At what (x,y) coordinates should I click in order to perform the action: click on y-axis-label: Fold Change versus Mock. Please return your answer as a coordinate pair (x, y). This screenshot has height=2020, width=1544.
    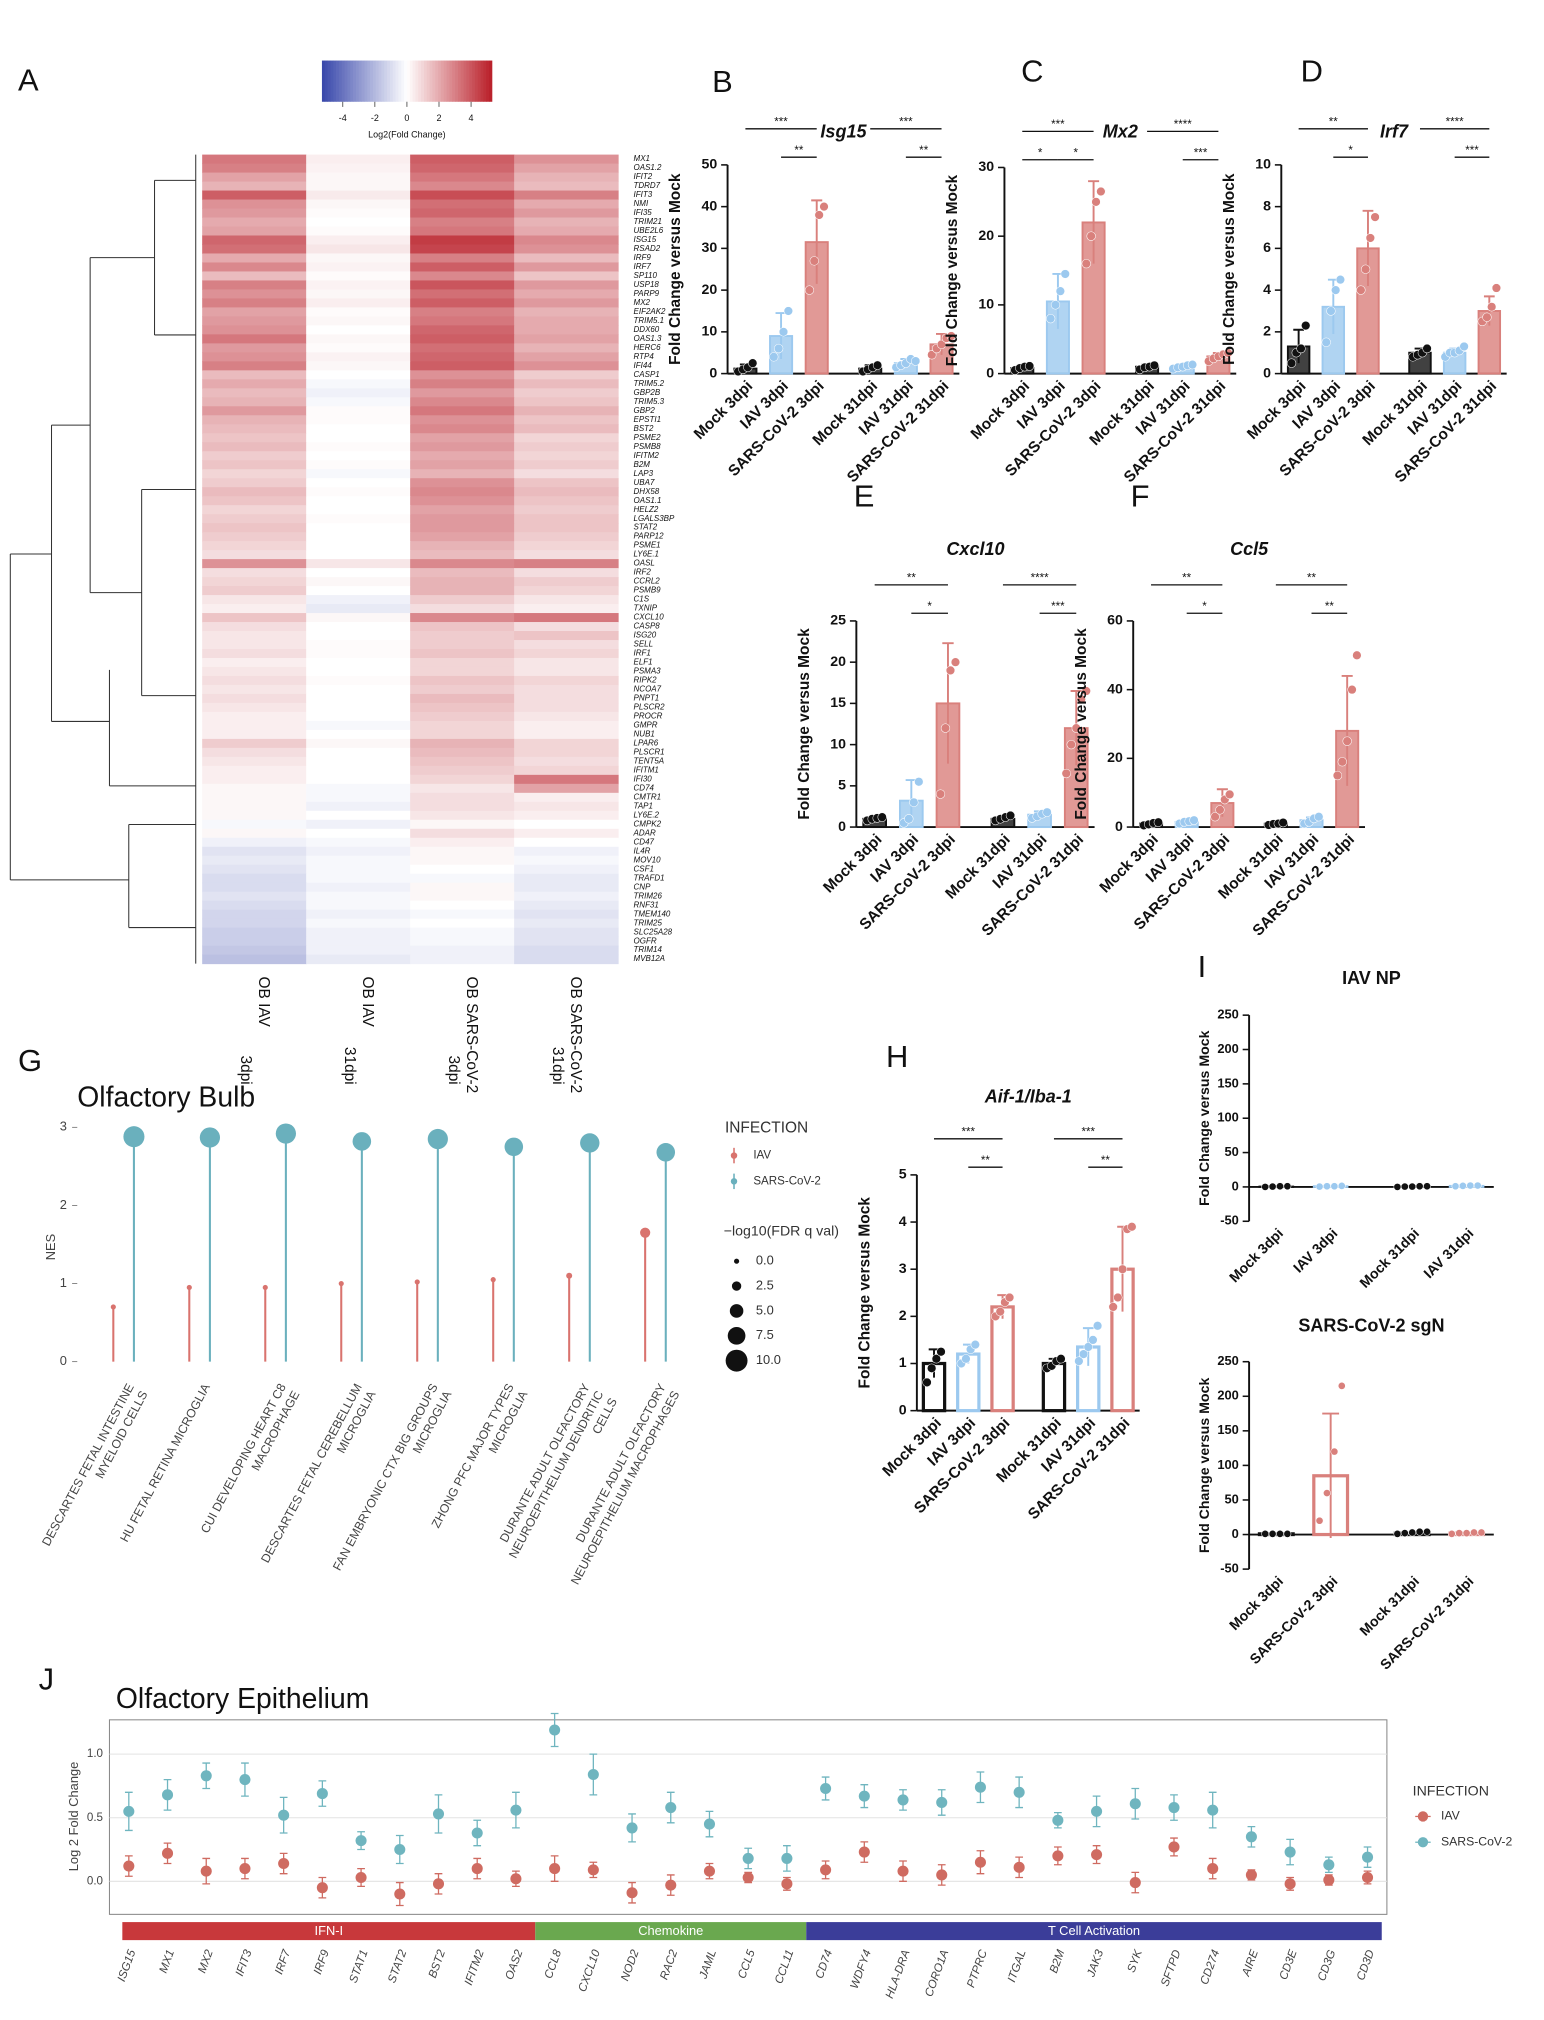
    Looking at the image, I should click on (1205, 1118).